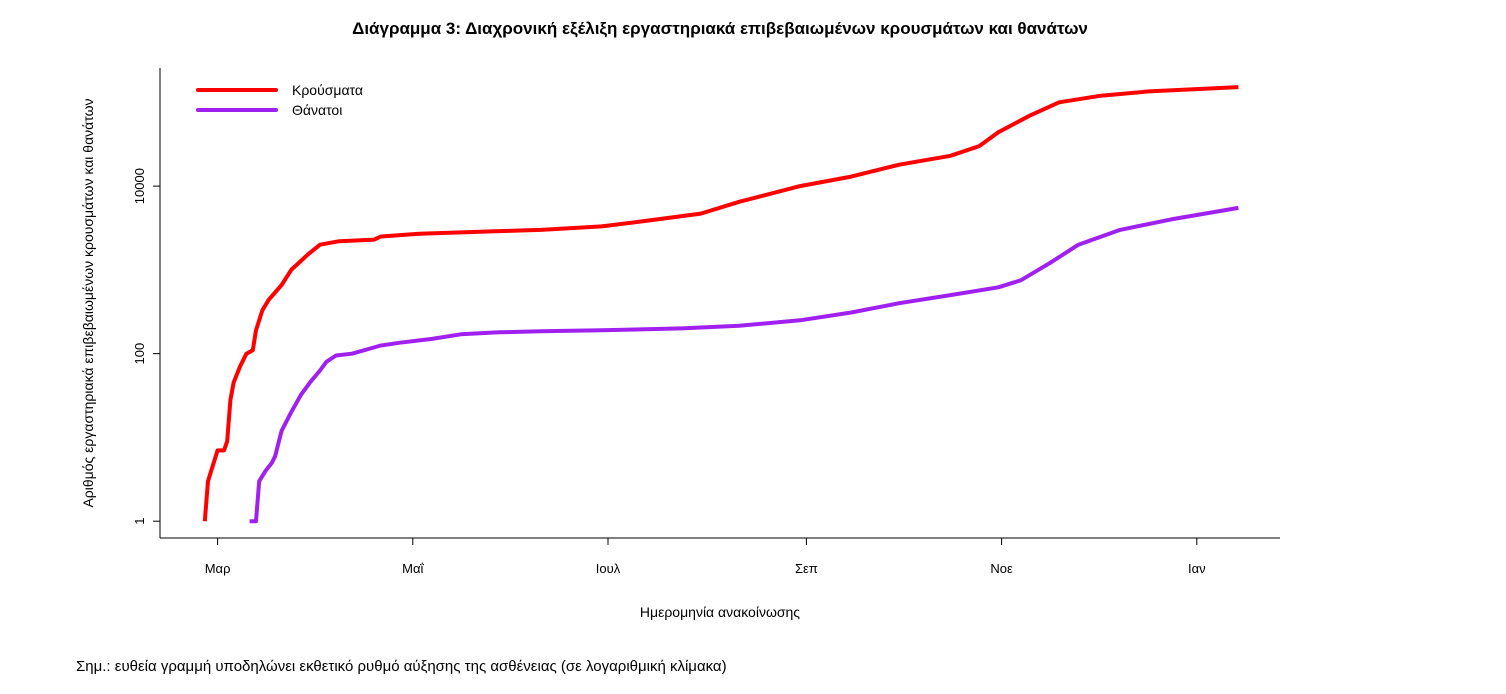 This screenshot has width=1506, height=694. What do you see at coordinates (327, 90) in the screenshot?
I see `legend-label-cases: Κρούσματα` at bounding box center [327, 90].